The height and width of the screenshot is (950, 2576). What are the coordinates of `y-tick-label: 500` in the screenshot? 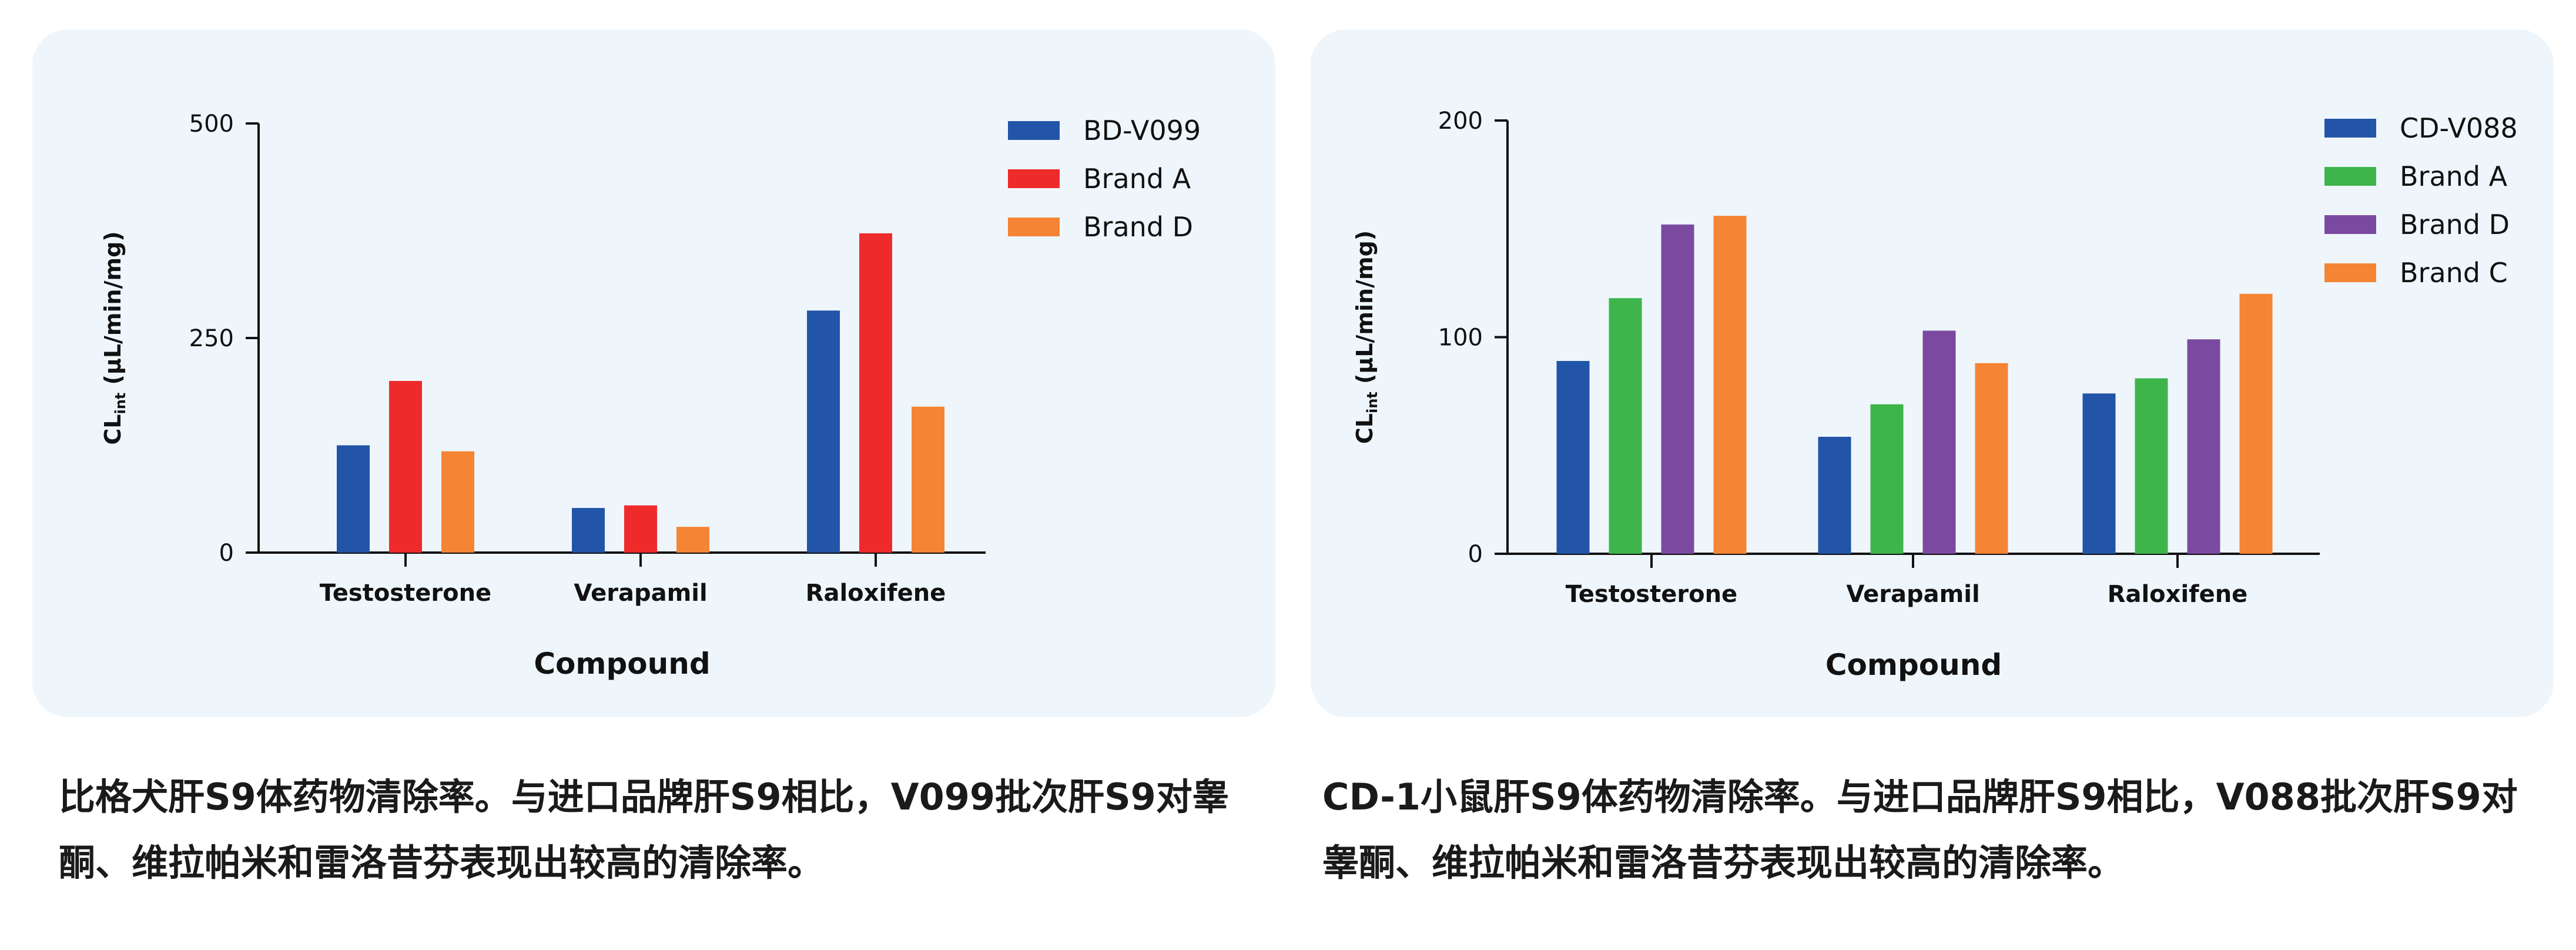 It's located at (211, 124).